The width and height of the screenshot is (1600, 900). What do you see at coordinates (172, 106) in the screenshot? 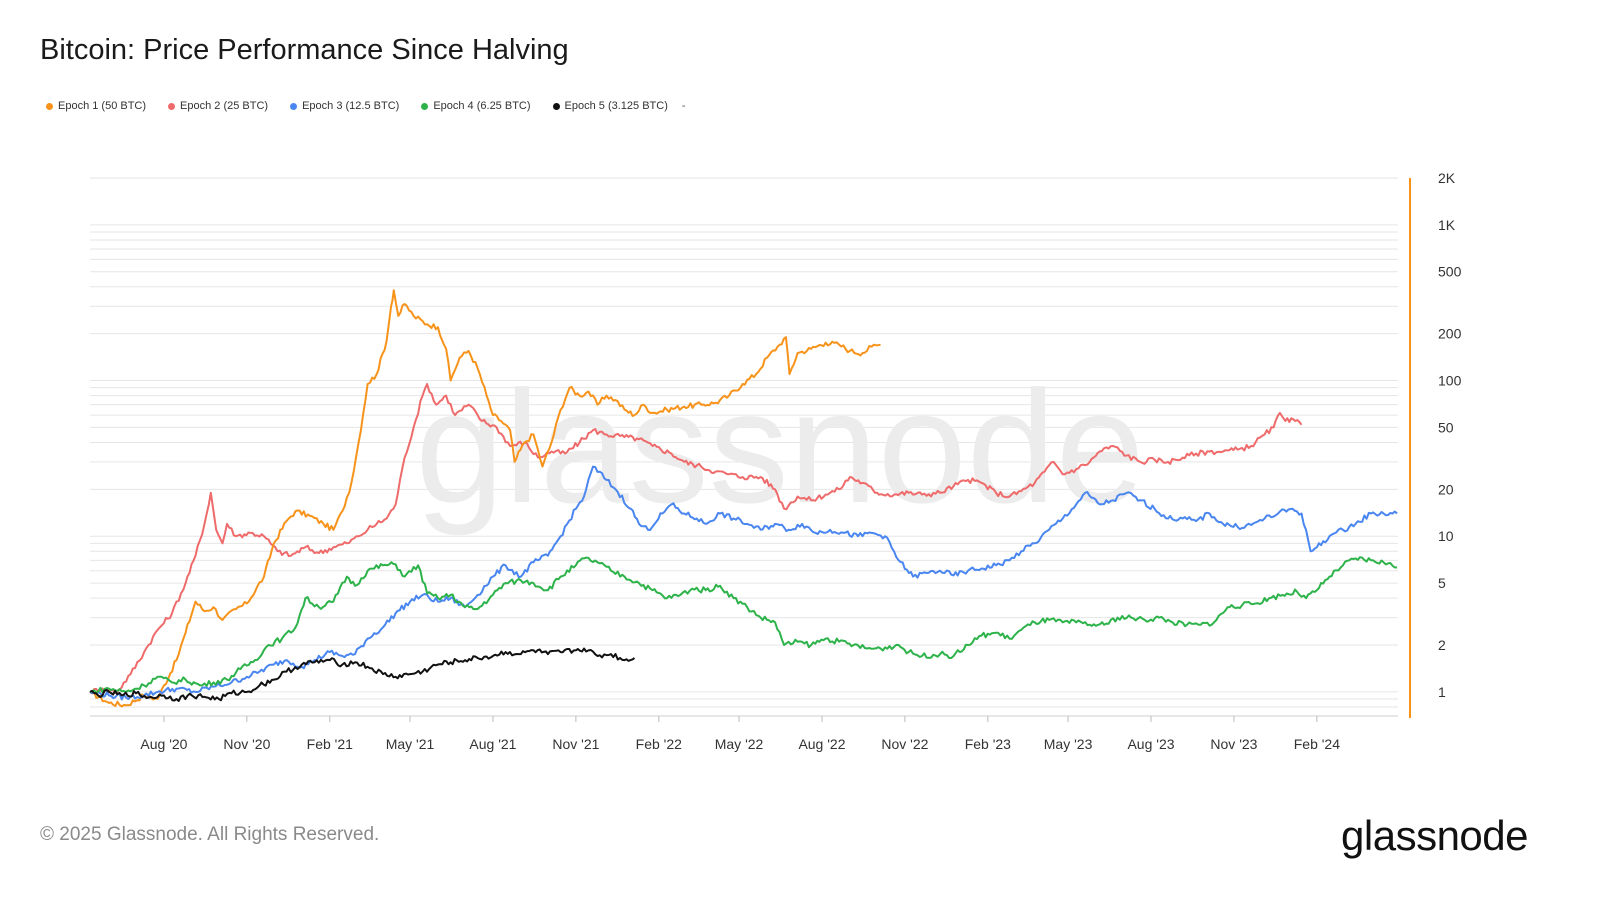
I see `legend-dot-epoch2` at bounding box center [172, 106].